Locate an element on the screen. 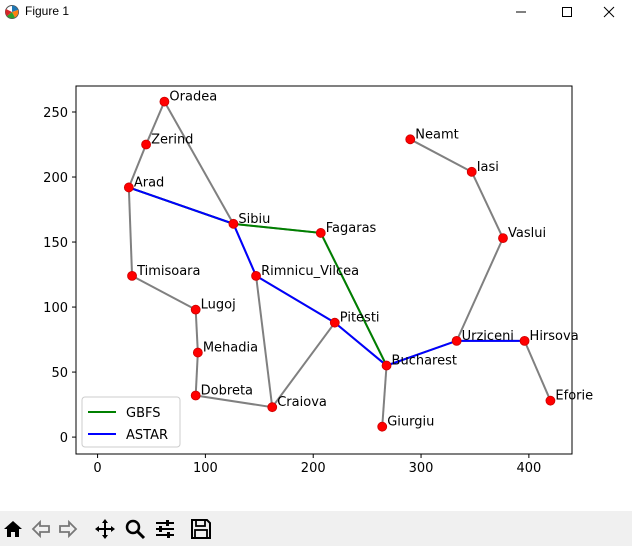  configure-subplots-icon is located at coordinates (165, 529).